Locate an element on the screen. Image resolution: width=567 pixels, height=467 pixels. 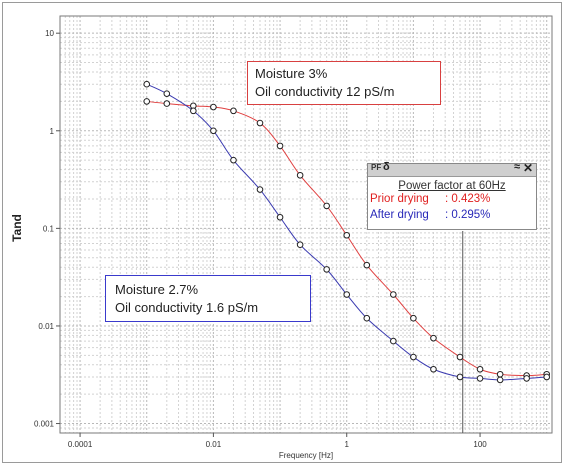
panel-header: PF δ ≈ ✕ is located at coordinates (452, 169).